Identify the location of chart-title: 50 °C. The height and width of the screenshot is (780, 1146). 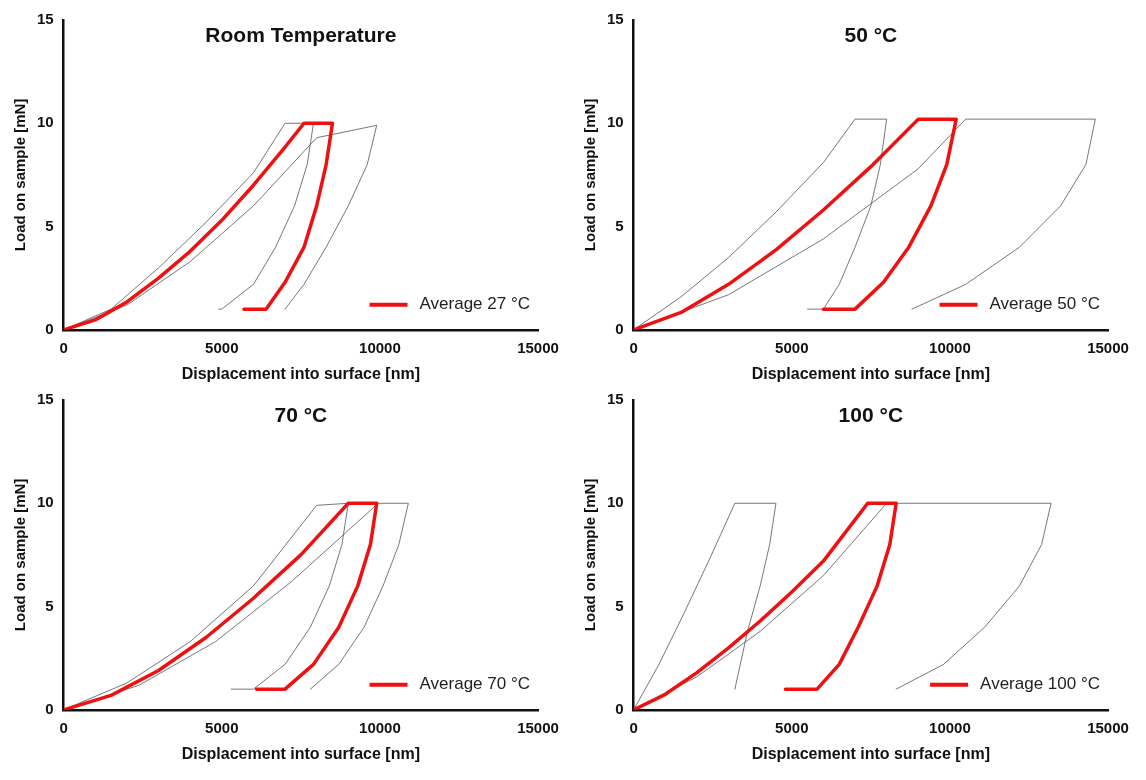
(871, 35).